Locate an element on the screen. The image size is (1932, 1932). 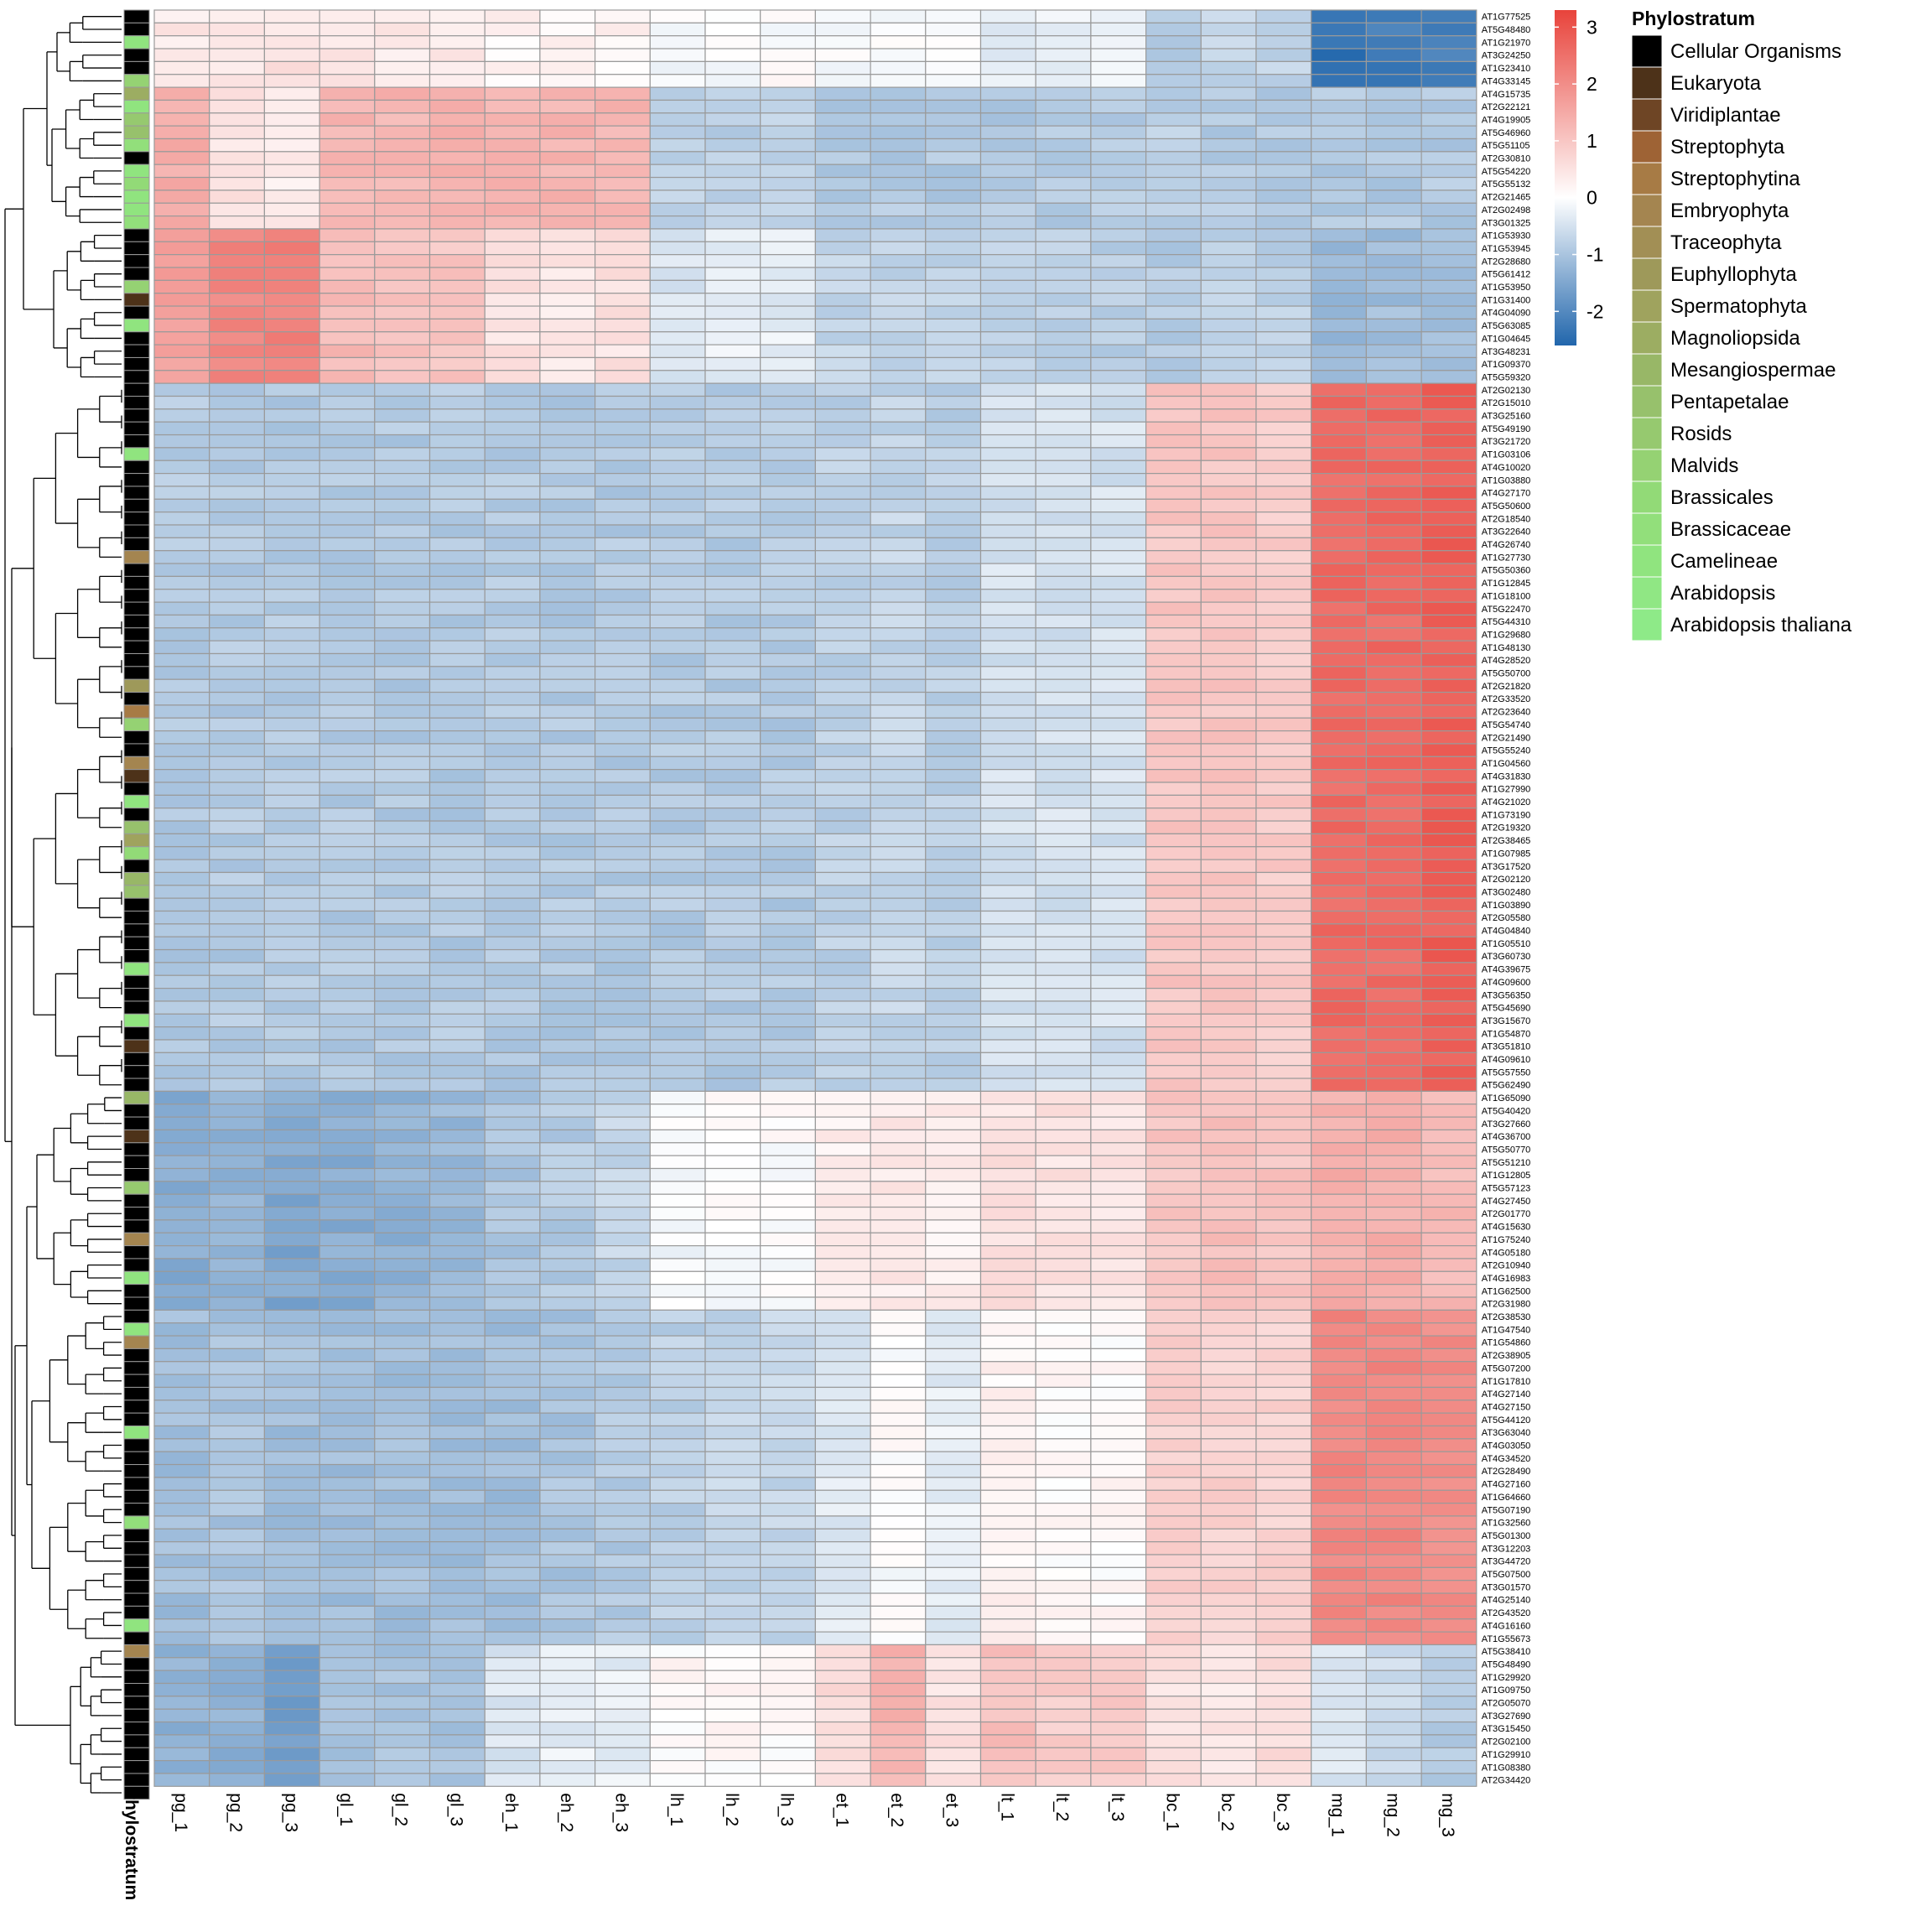
gene-label: AT3G63040 is located at coordinates (1506, 1433).